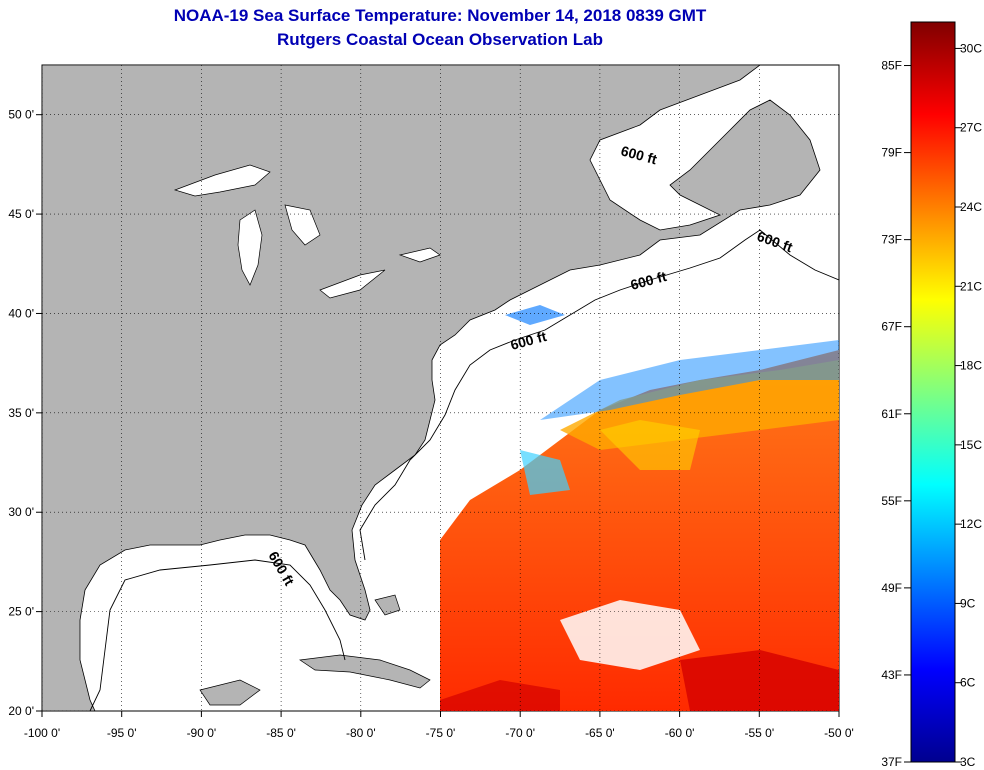 The width and height of the screenshot is (984, 770). I want to click on lat-tick-label: 40 0', so click(21, 313).